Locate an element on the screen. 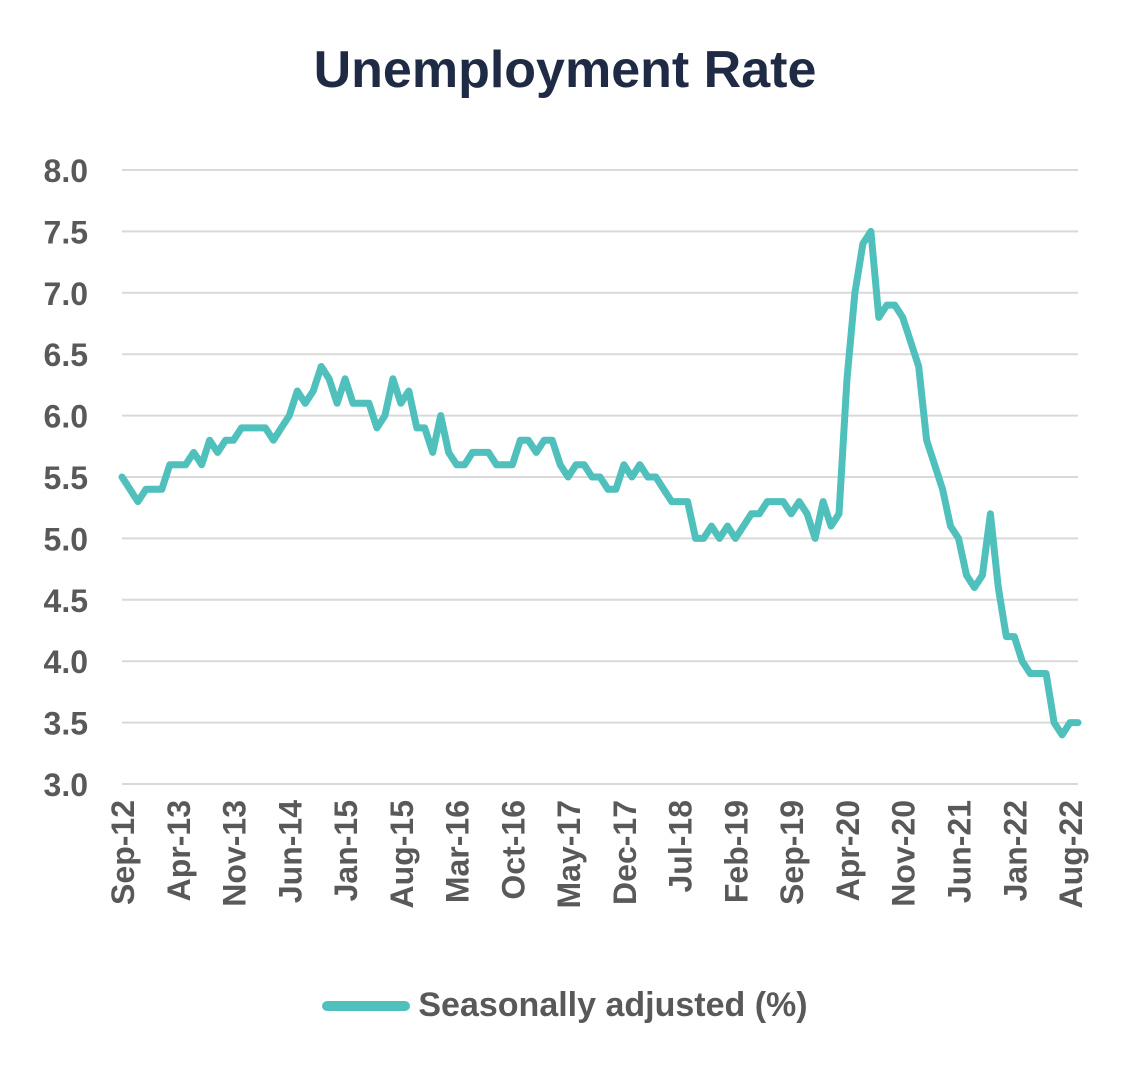 Image resolution: width=1130 pixels, height=1075 pixels. x-tick-label: Dec-17 is located at coordinates (625, 852).